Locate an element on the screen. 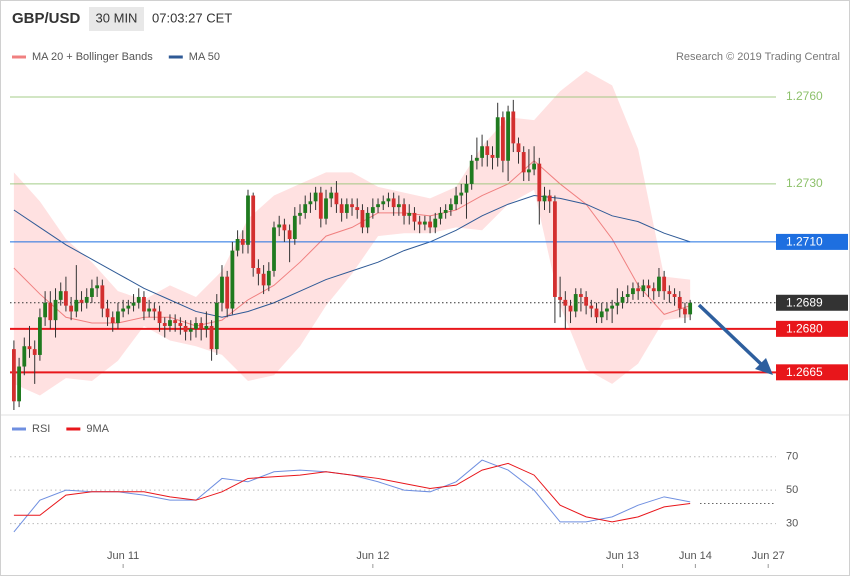 The width and height of the screenshot is (850, 581). x-tick-label: Jun 12 is located at coordinates (372, 556).